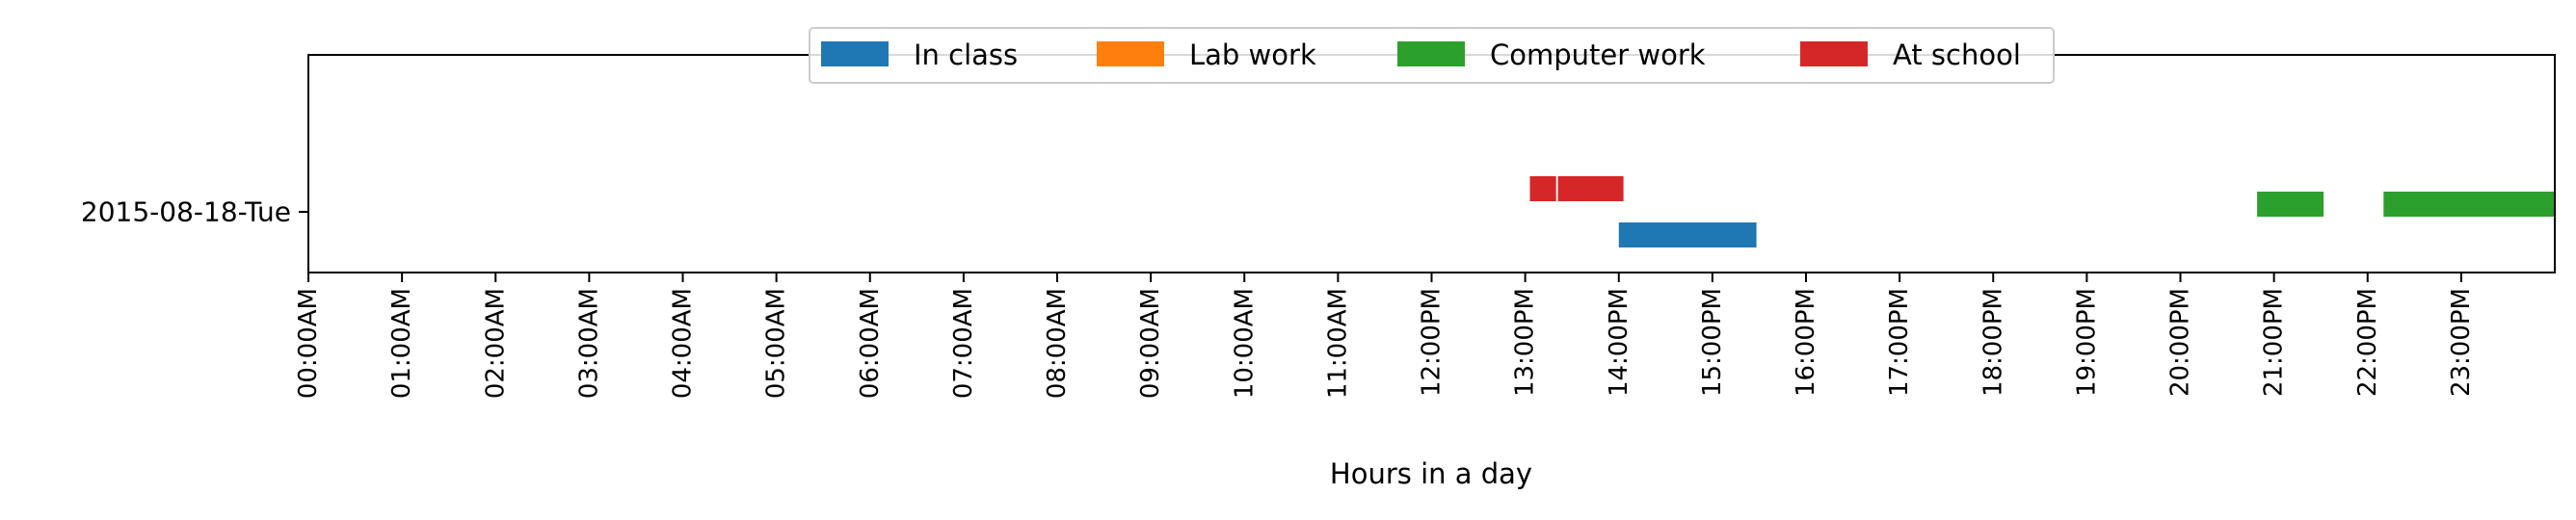 Image resolution: width=2576 pixels, height=520 pixels. What do you see at coordinates (402, 343) in the screenshot?
I see `x-tick-label: 01:00AM` at bounding box center [402, 343].